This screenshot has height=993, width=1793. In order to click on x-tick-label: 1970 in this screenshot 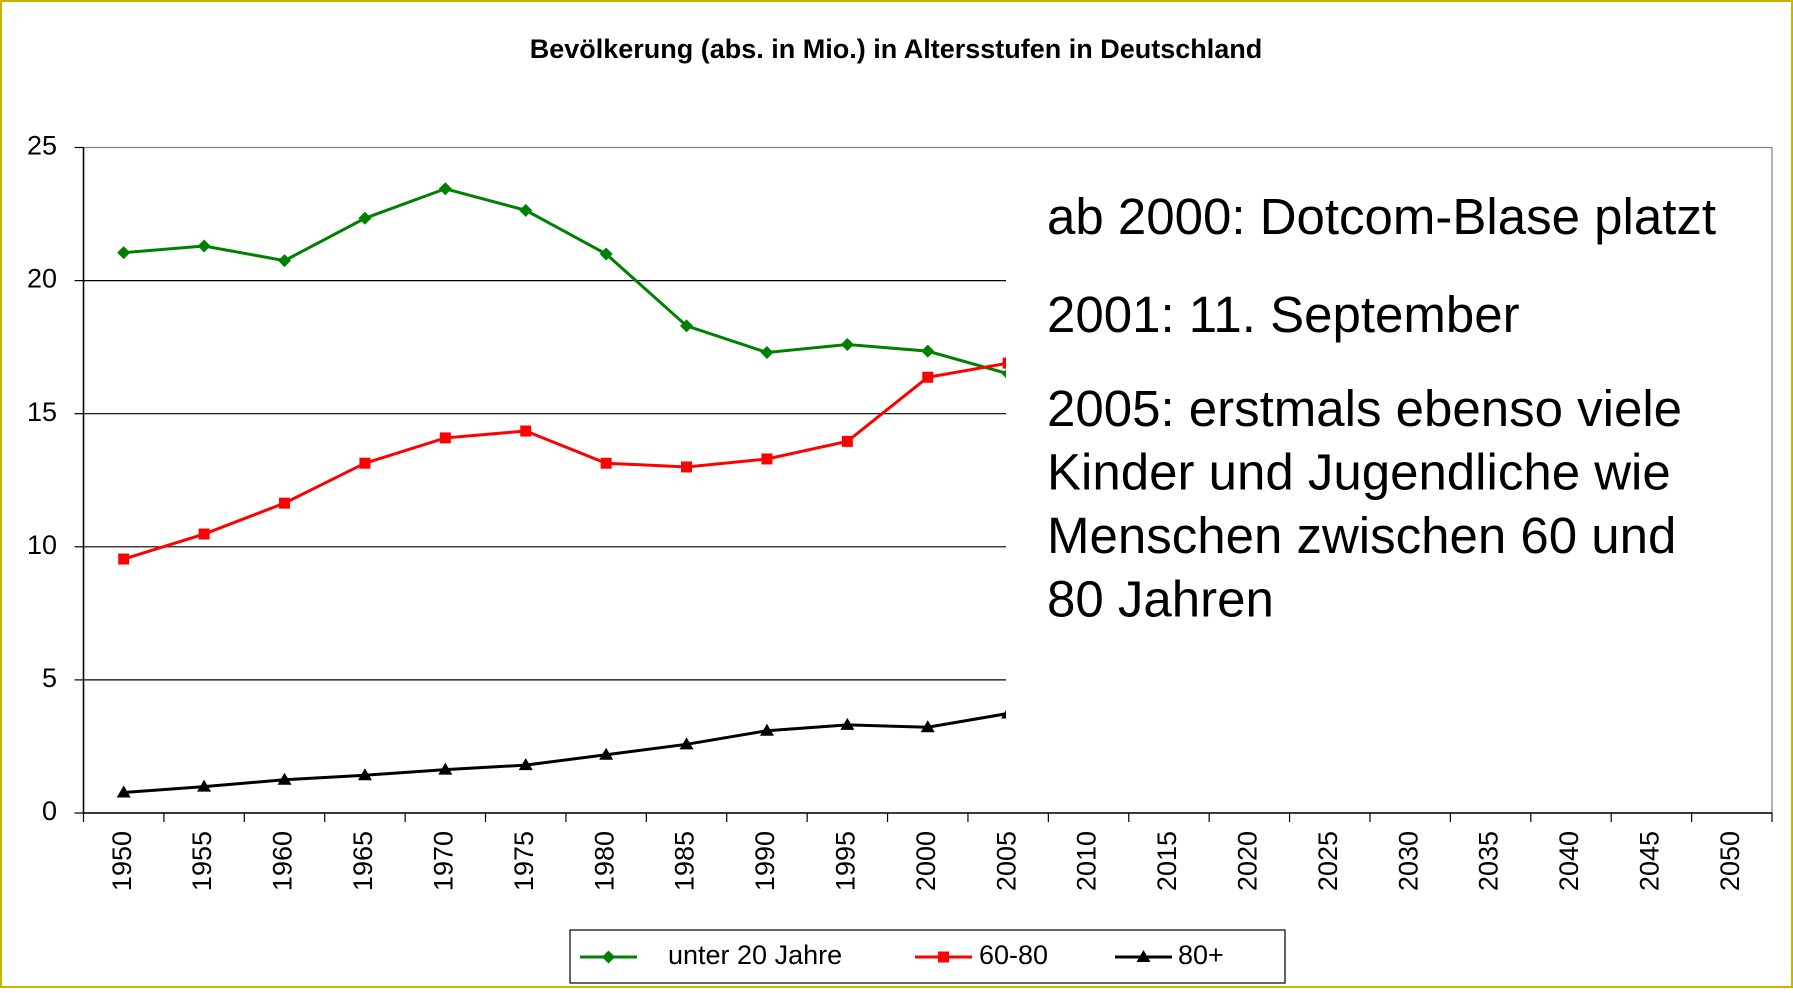, I will do `click(443, 861)`.